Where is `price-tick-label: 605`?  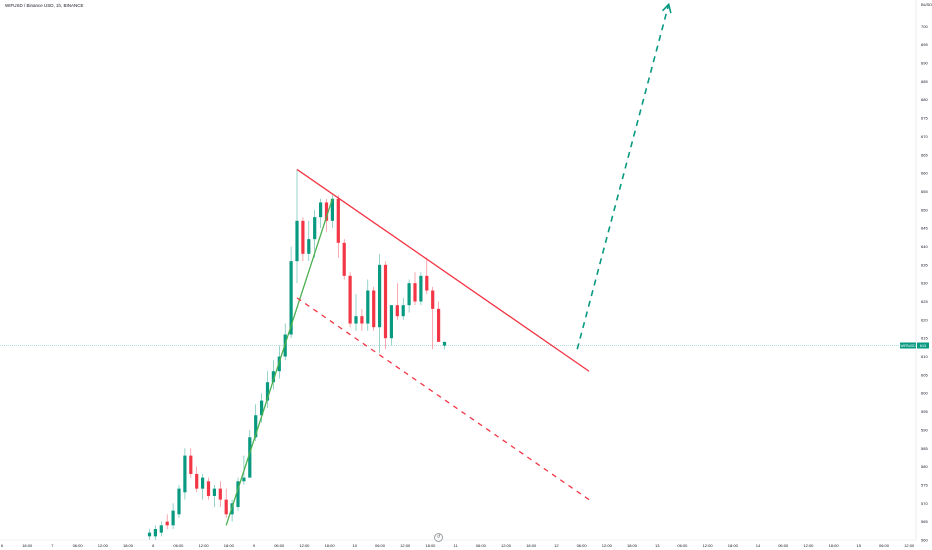
price-tick-label: 605 is located at coordinates (924, 374).